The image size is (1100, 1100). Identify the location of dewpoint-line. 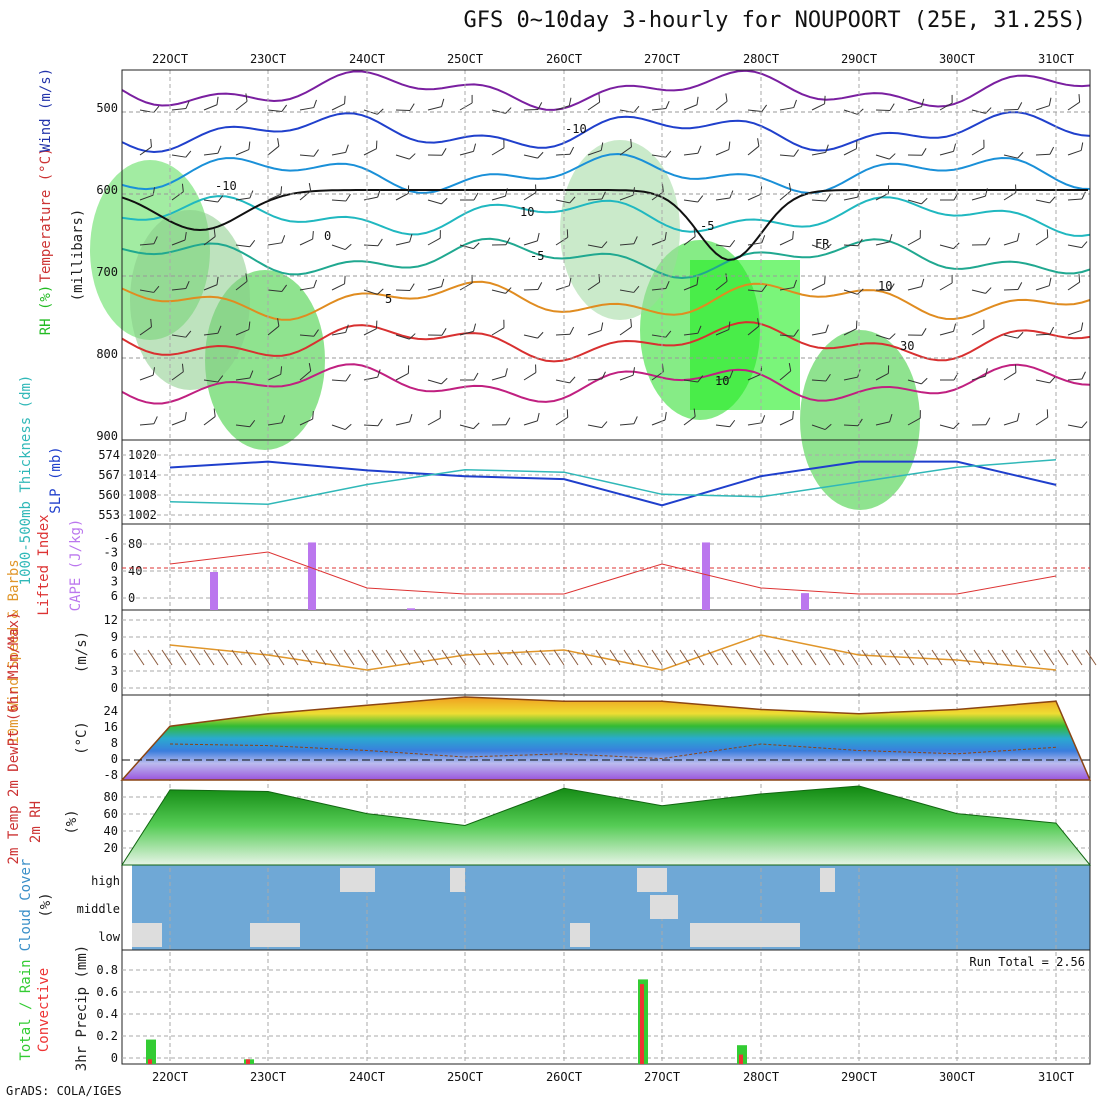
(613, 751).